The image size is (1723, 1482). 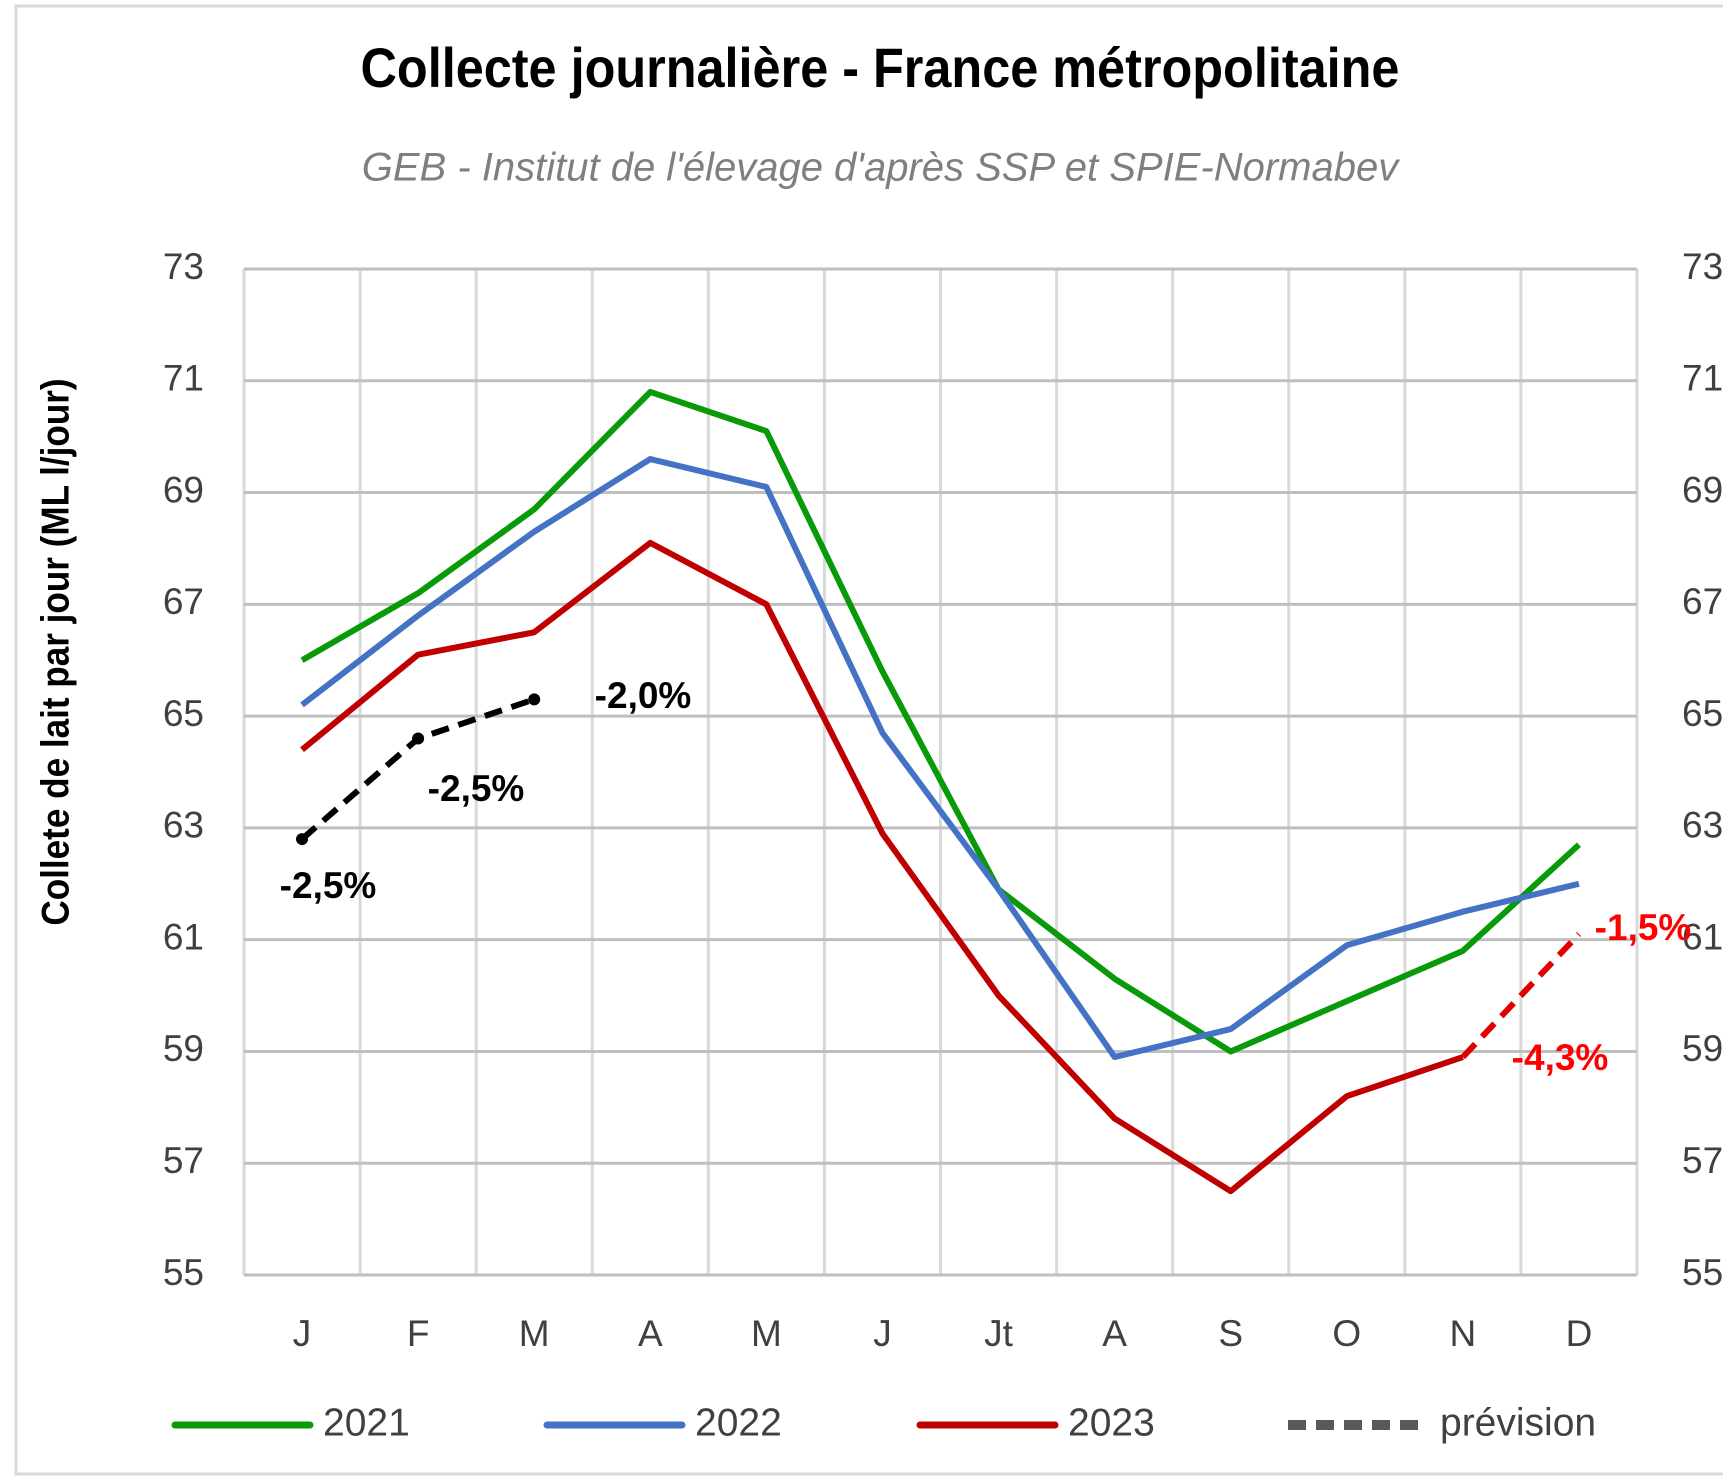 I want to click on annotation: -1,5%, so click(x=1643, y=927).